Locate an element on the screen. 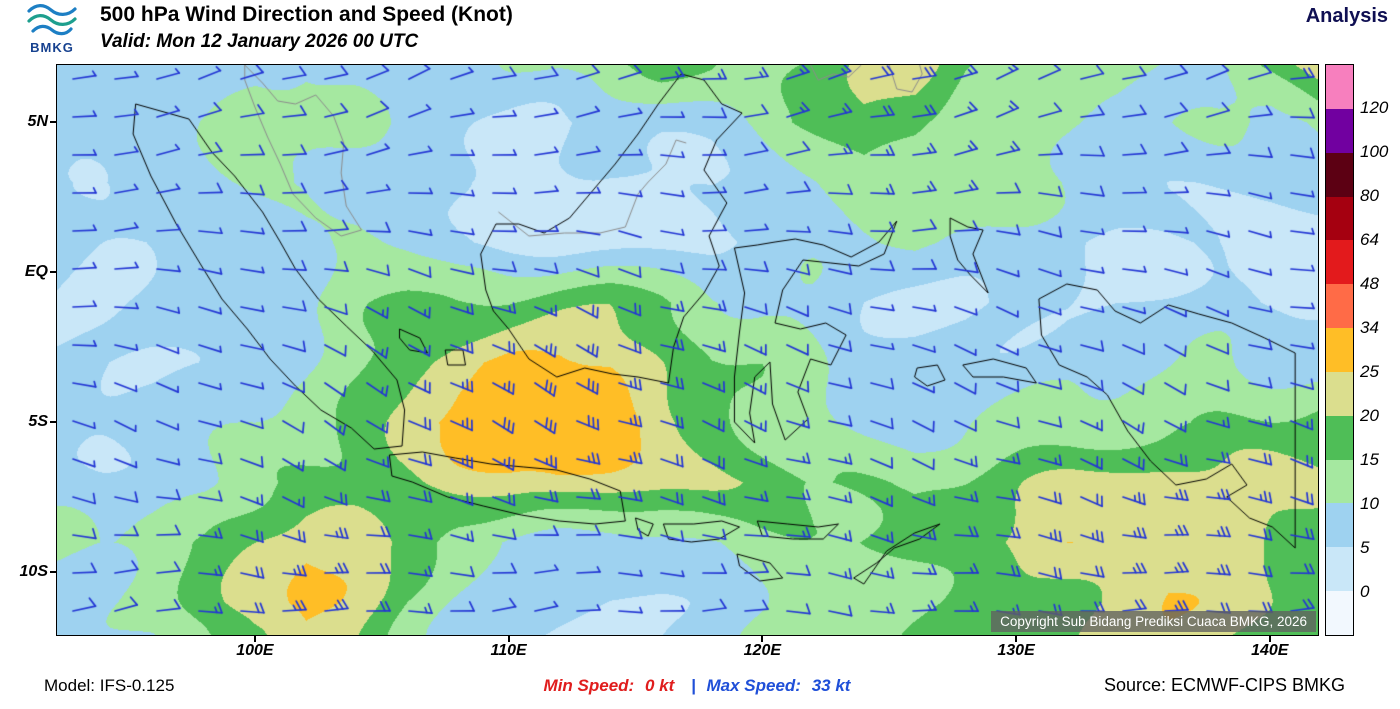 The height and width of the screenshot is (709, 1400). legend-value: 10 is located at coordinates (1369, 503).